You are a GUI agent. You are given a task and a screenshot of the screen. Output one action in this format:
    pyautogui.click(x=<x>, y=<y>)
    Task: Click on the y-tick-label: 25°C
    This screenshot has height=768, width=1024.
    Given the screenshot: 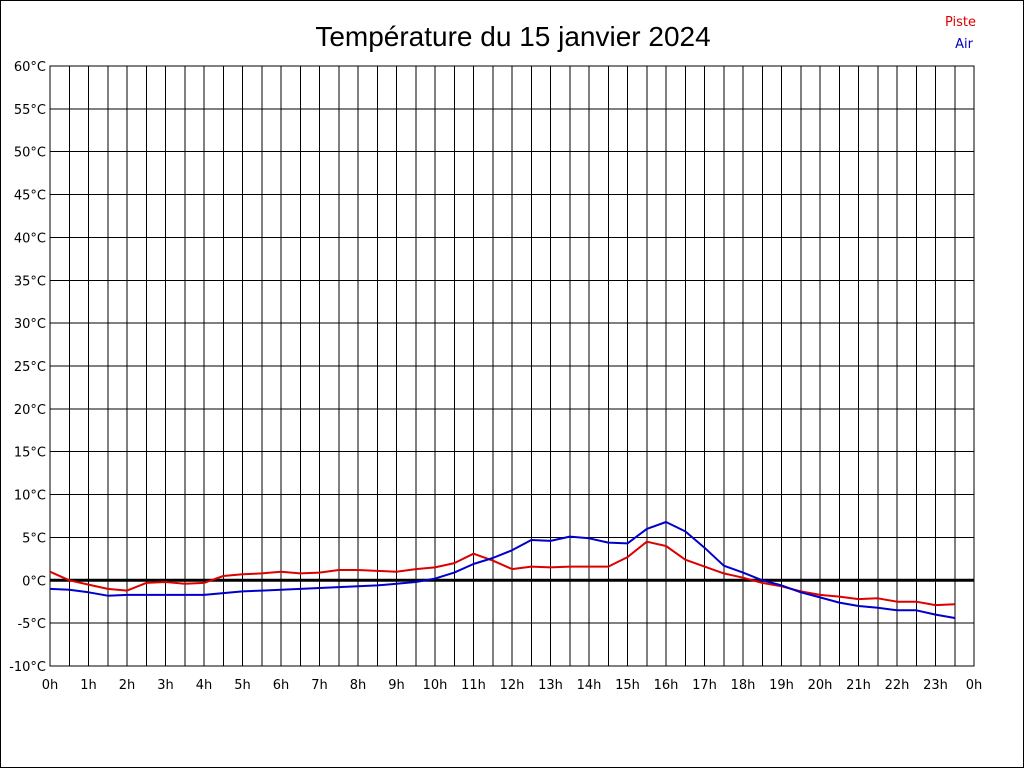 What is the action you would take?
    pyautogui.click(x=30, y=367)
    